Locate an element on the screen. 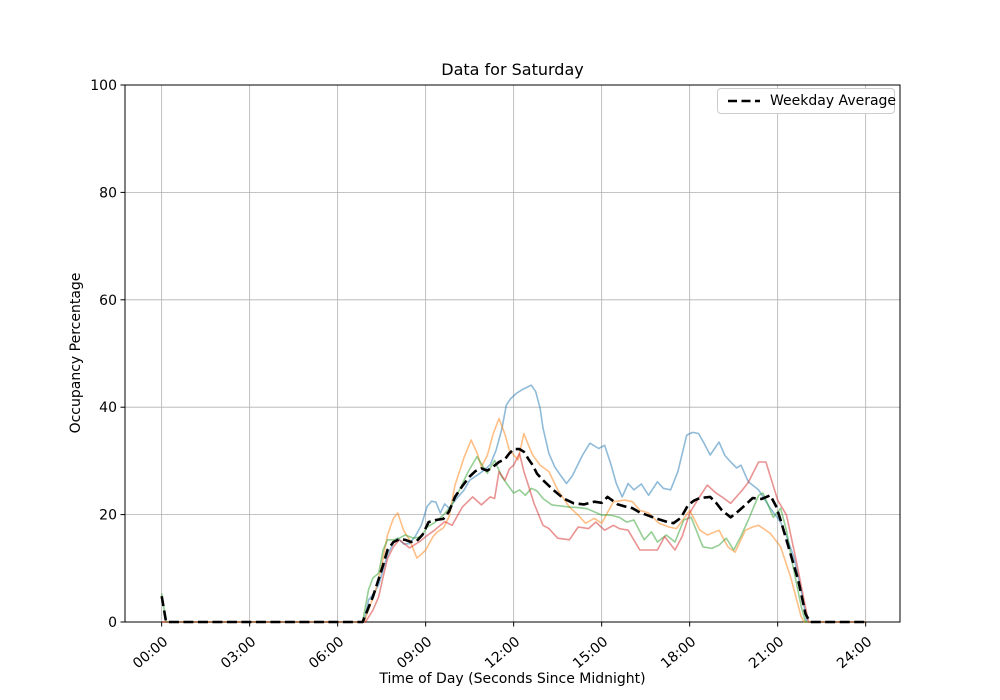 Image resolution: width=1000 pixels, height=700 pixels. x-tick-label-21:00: 21:00 is located at coordinates (766, 653).